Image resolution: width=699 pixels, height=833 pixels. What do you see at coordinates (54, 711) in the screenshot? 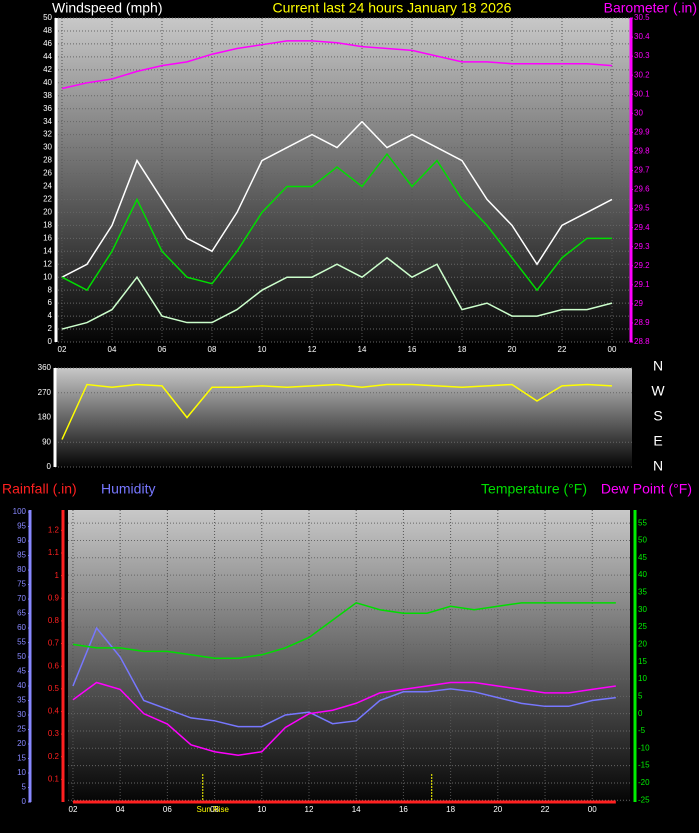
I see `y-tick-label: 0.4` at bounding box center [54, 711].